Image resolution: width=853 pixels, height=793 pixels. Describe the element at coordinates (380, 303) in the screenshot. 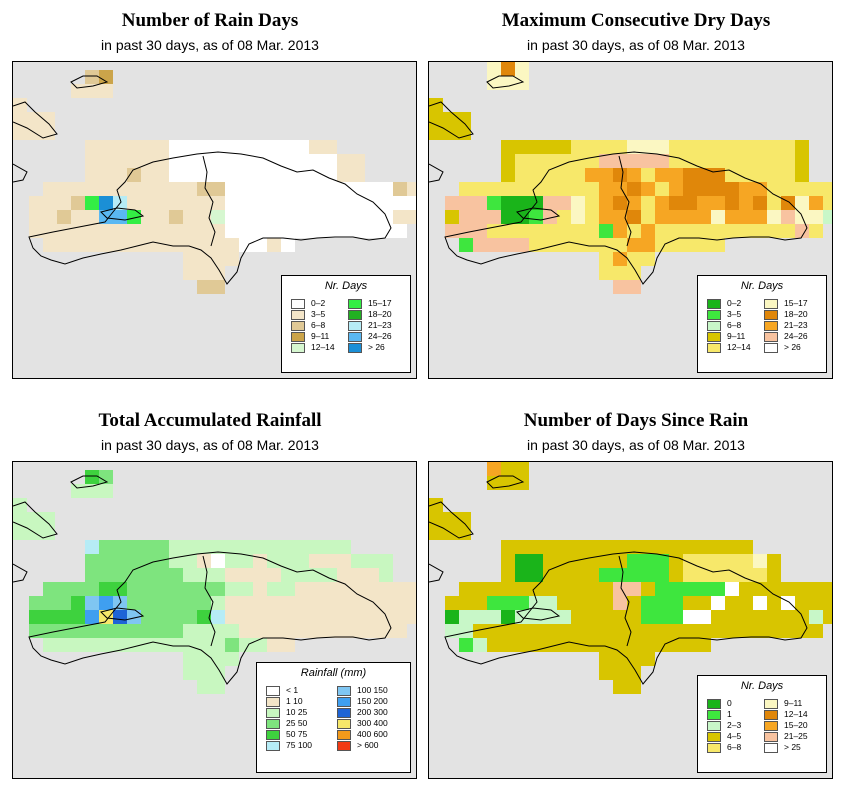

I see `legend-label: 15–17` at that location.